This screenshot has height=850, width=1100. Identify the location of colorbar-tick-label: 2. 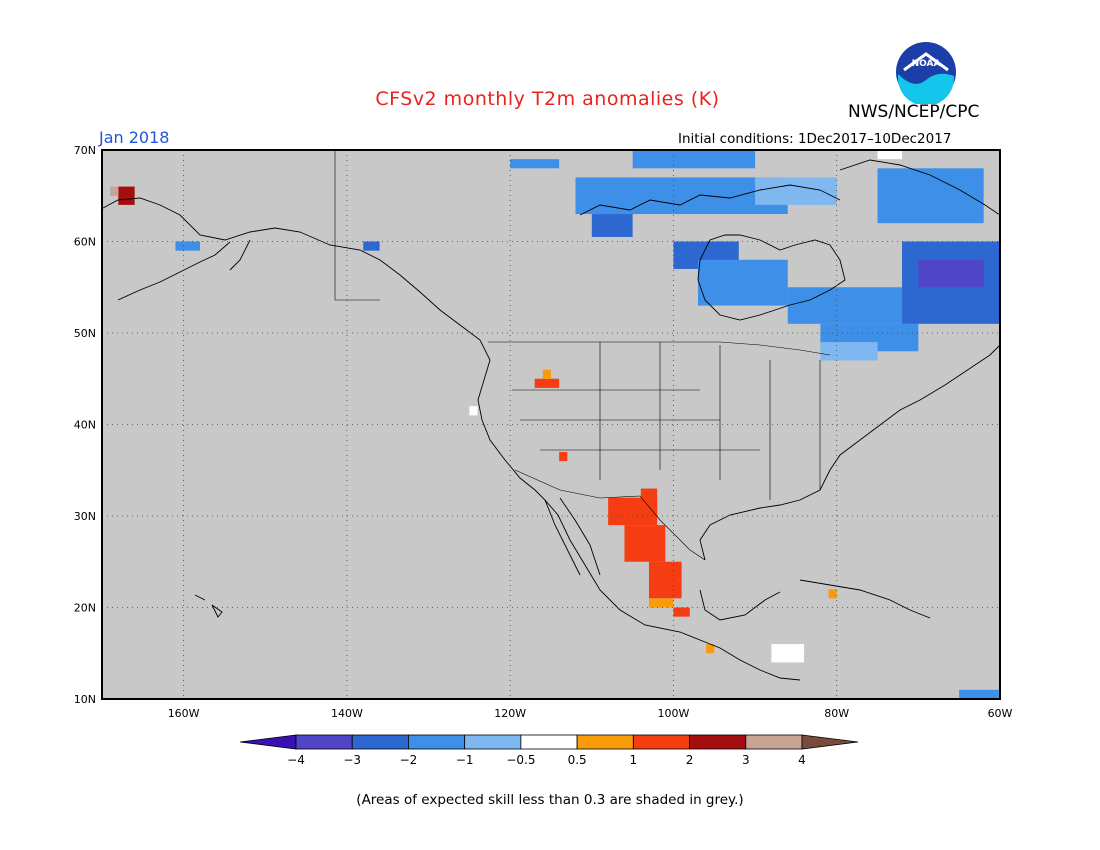
(690, 760).